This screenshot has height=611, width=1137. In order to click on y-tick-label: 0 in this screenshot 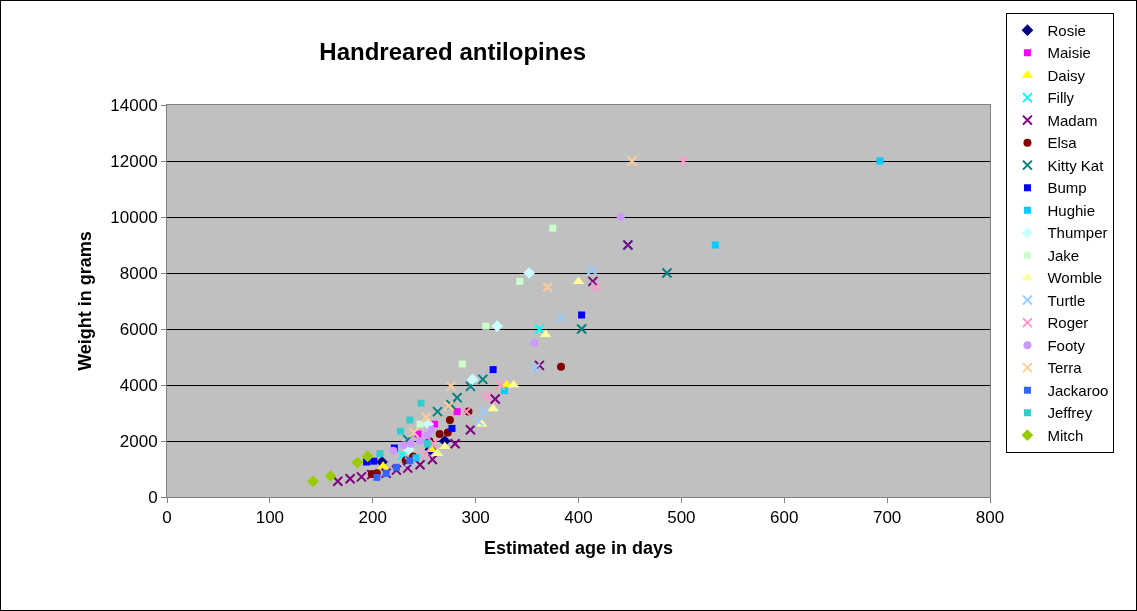, I will do `click(153, 497)`.